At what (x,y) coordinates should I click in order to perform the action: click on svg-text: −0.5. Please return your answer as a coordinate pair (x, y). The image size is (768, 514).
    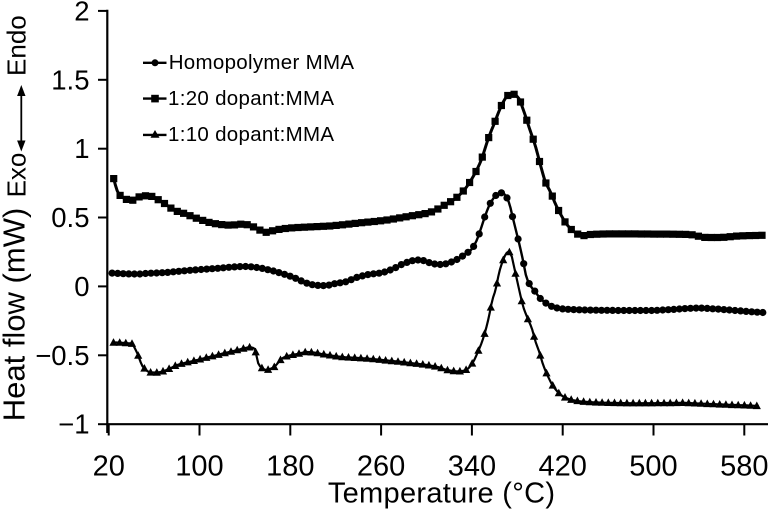
    Looking at the image, I should click on (62, 355).